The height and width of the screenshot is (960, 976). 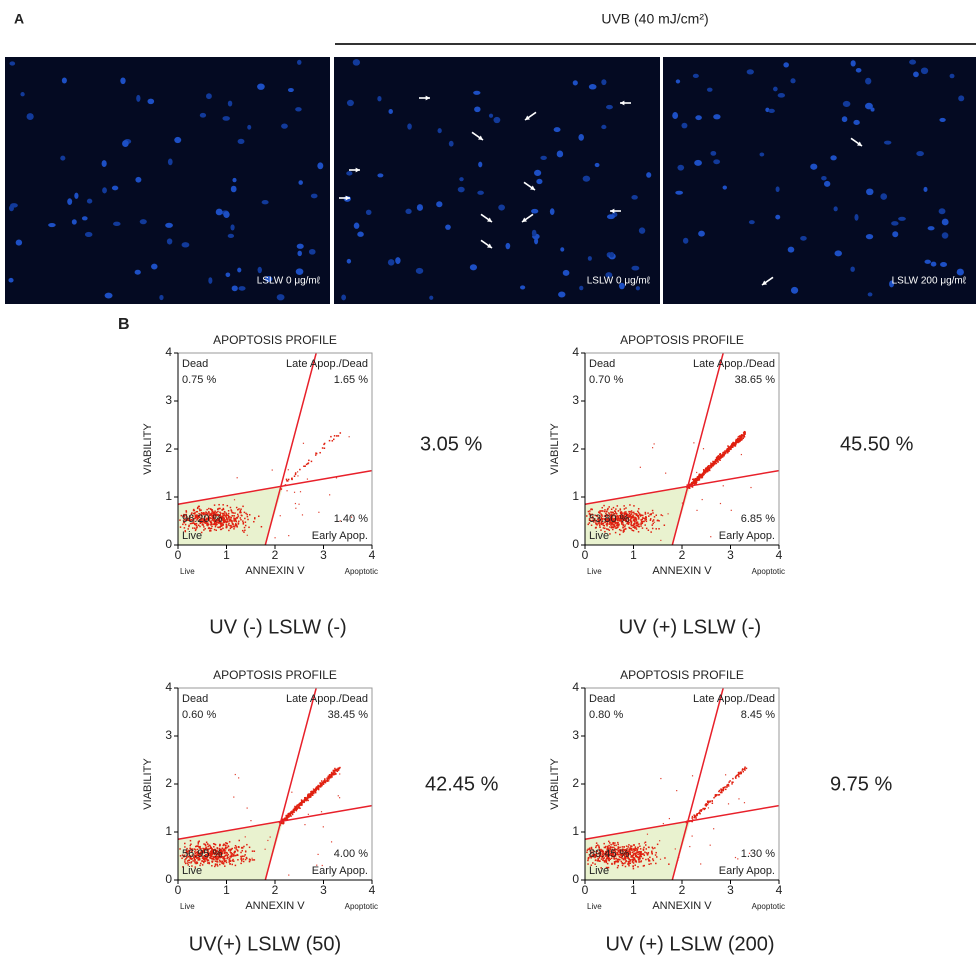 What do you see at coordinates (861, 784) in the screenshot?
I see `apoptosis-total: 9.75 %` at bounding box center [861, 784].